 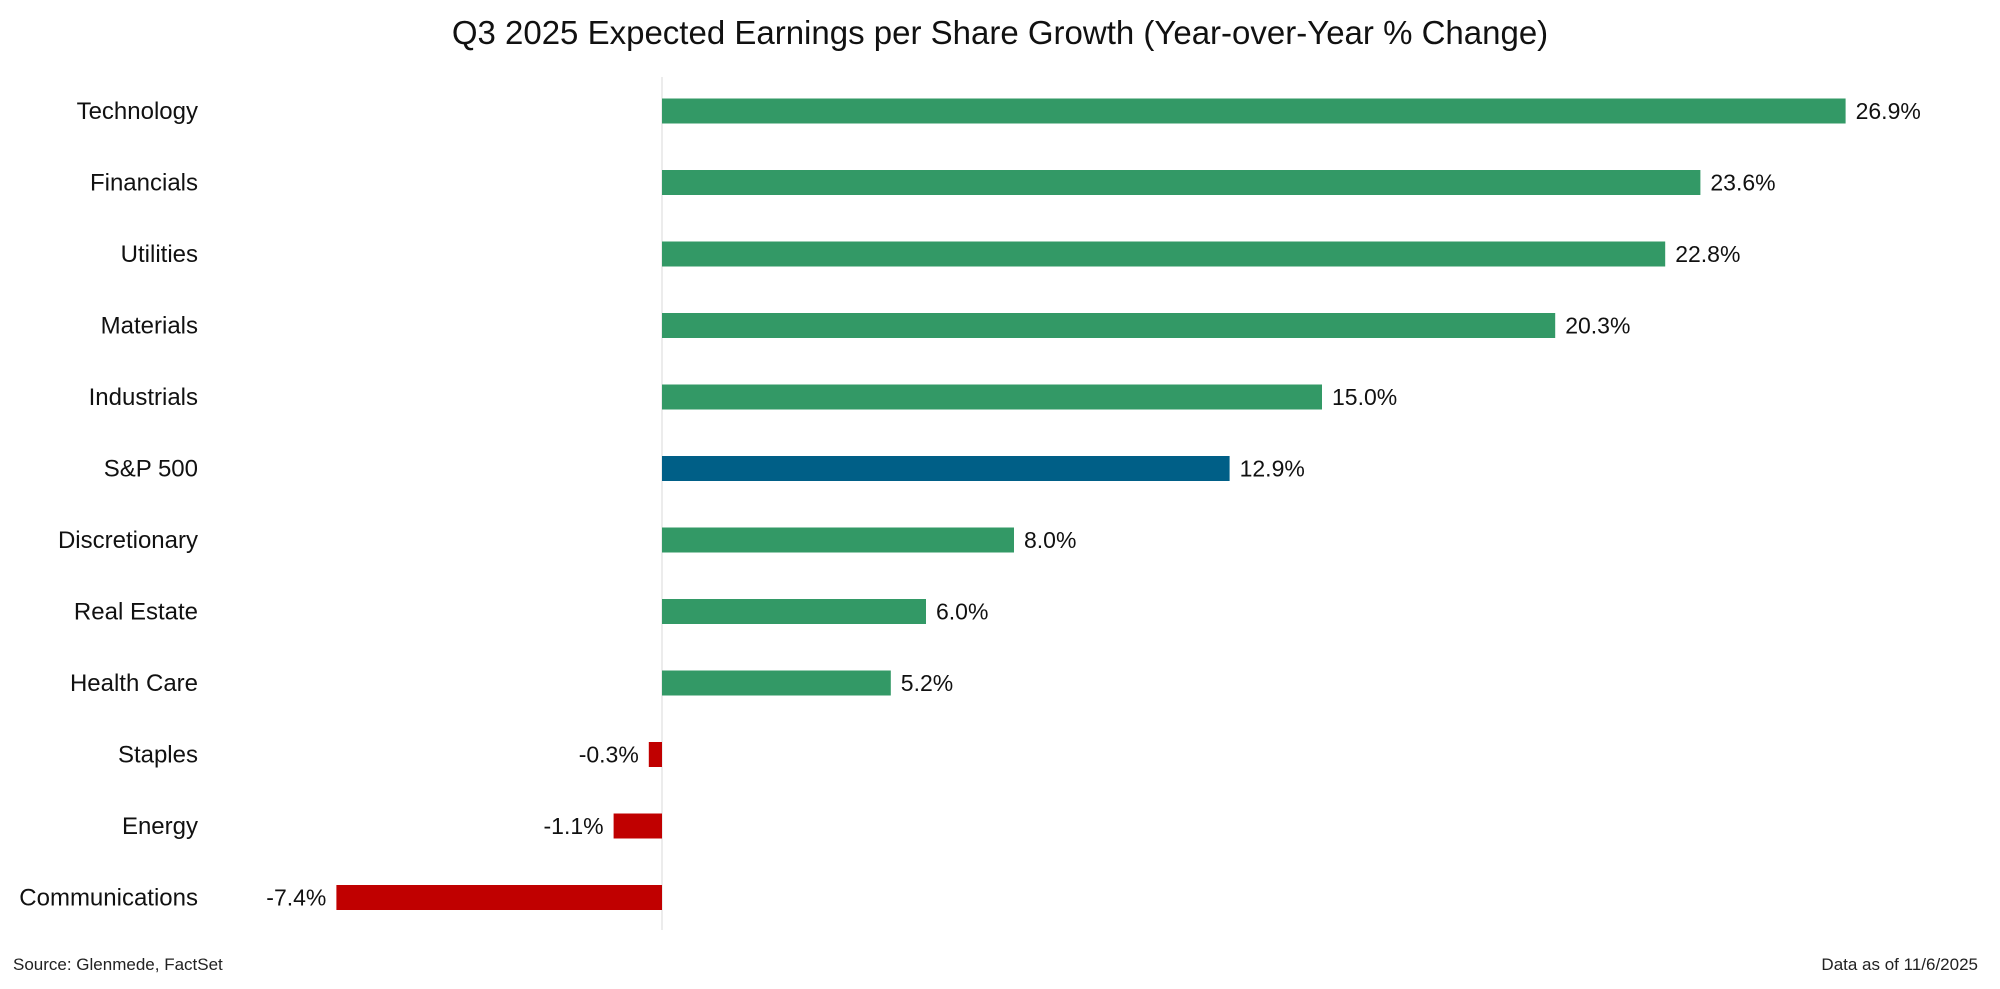 What do you see at coordinates (1888, 111) in the screenshot?
I see `data-label: 26.9%` at bounding box center [1888, 111].